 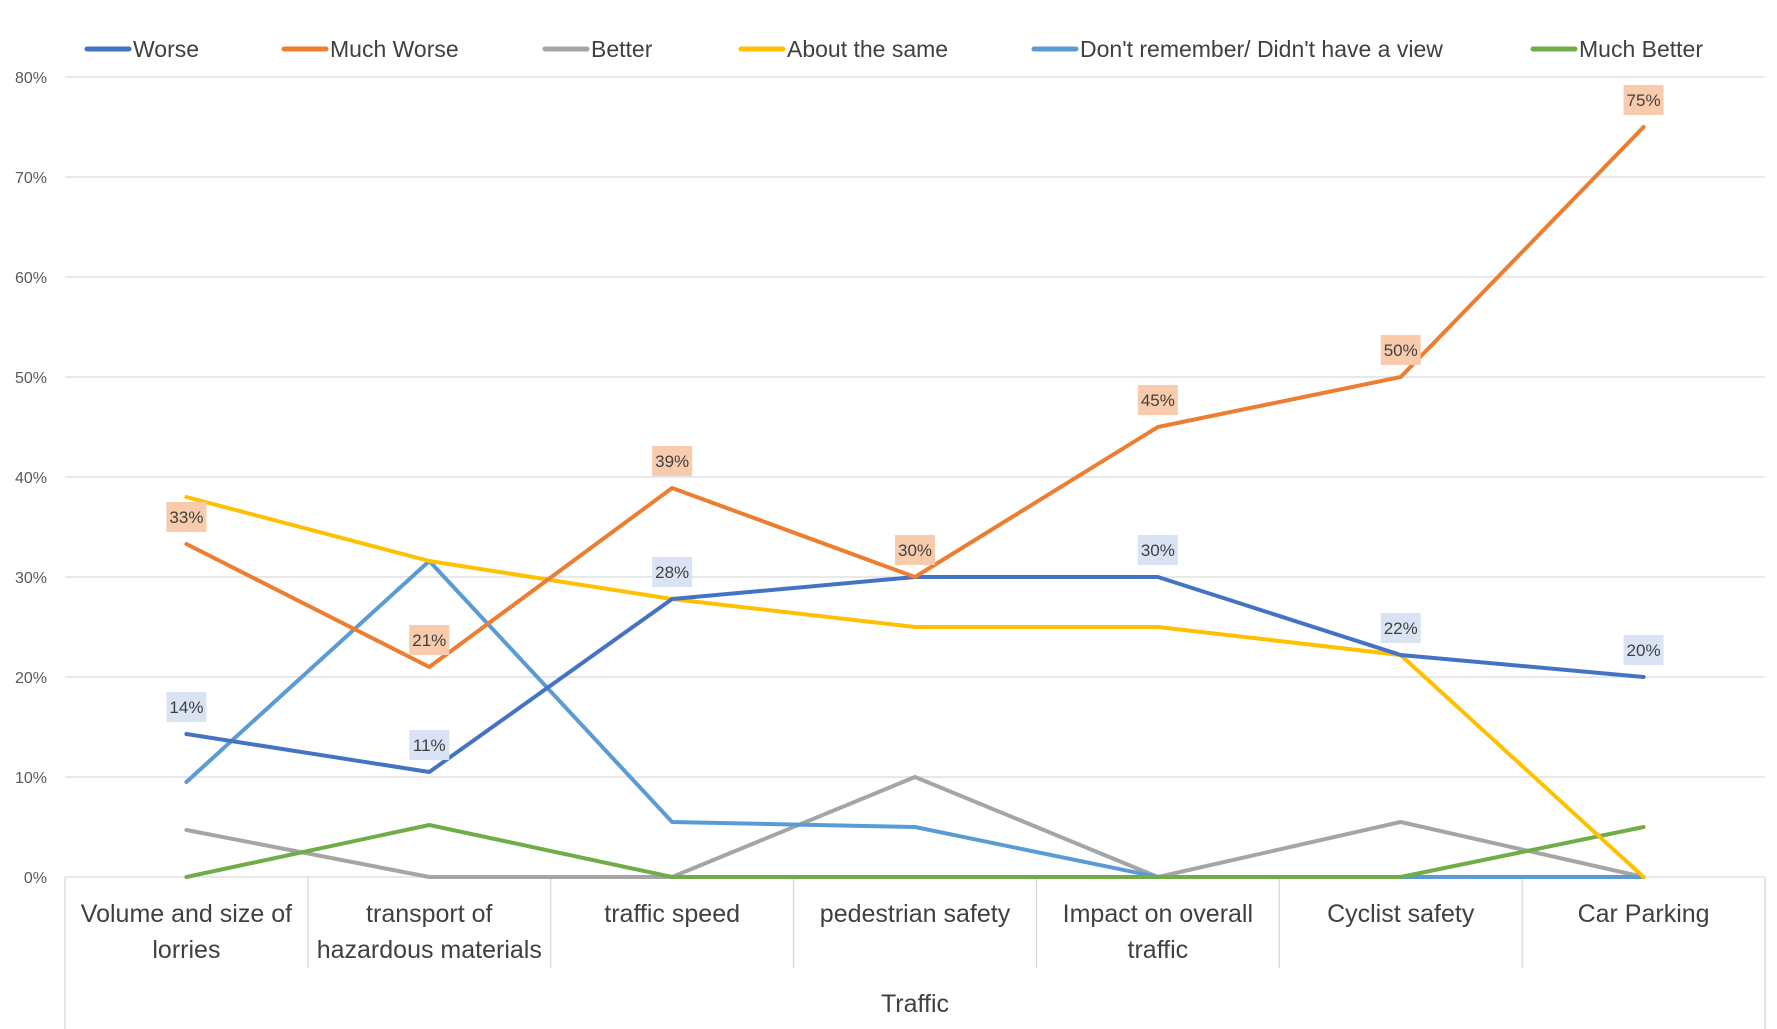 I want to click on category-label: Cyclist safety, so click(x=1401, y=914).